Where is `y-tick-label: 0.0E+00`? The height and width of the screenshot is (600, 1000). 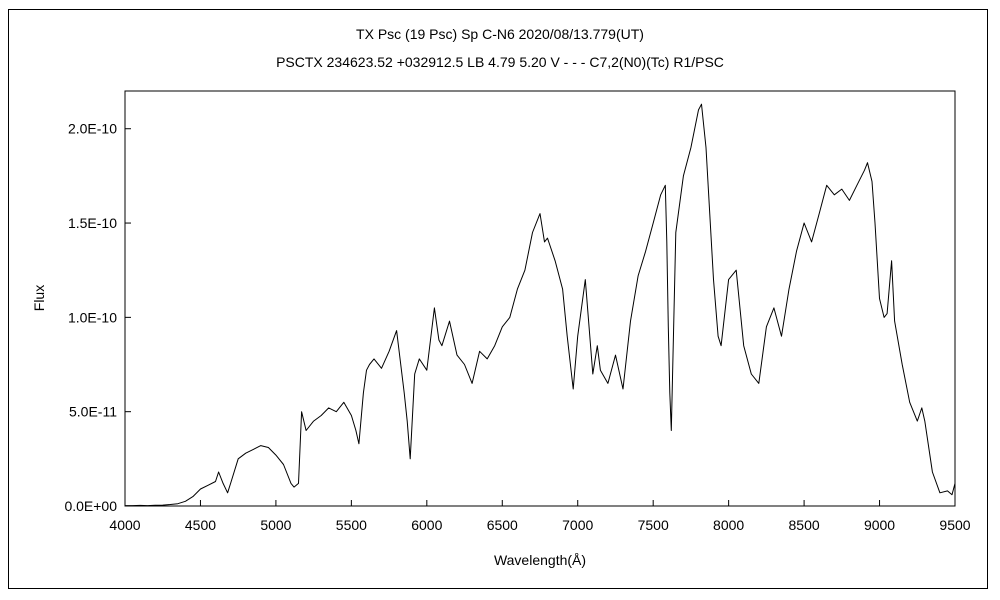
y-tick-label: 0.0E+00 is located at coordinates (90, 506).